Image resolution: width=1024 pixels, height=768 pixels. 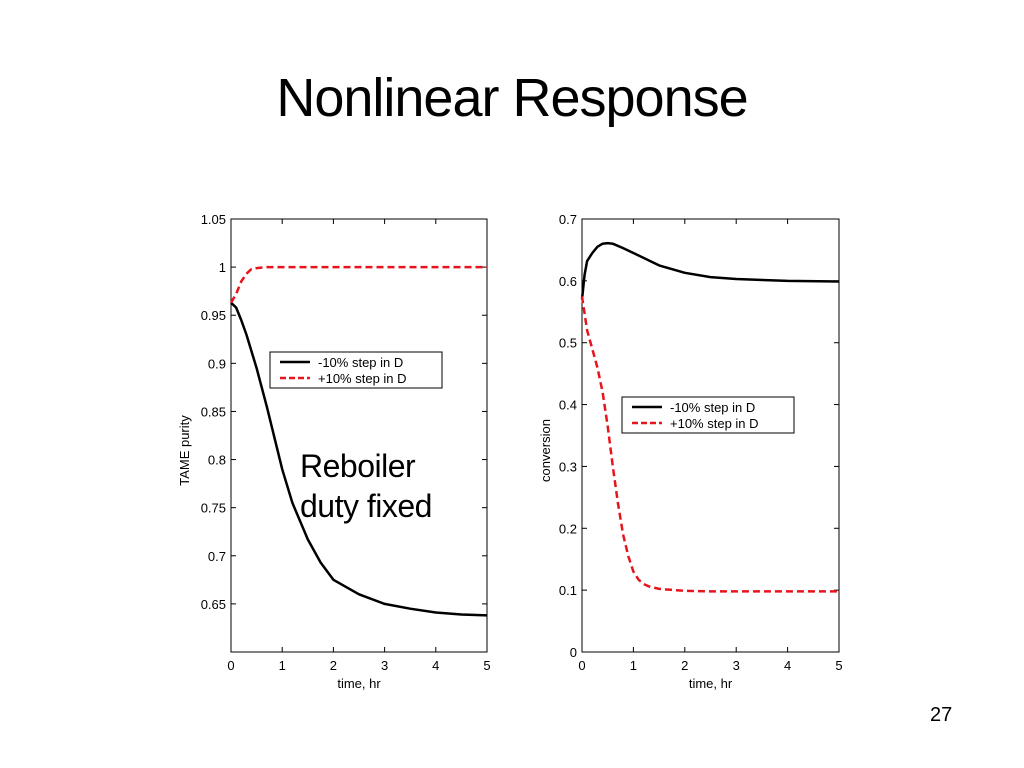 What do you see at coordinates (568, 466) in the screenshot?
I see `conversion-ytick-label: 0.3` at bounding box center [568, 466].